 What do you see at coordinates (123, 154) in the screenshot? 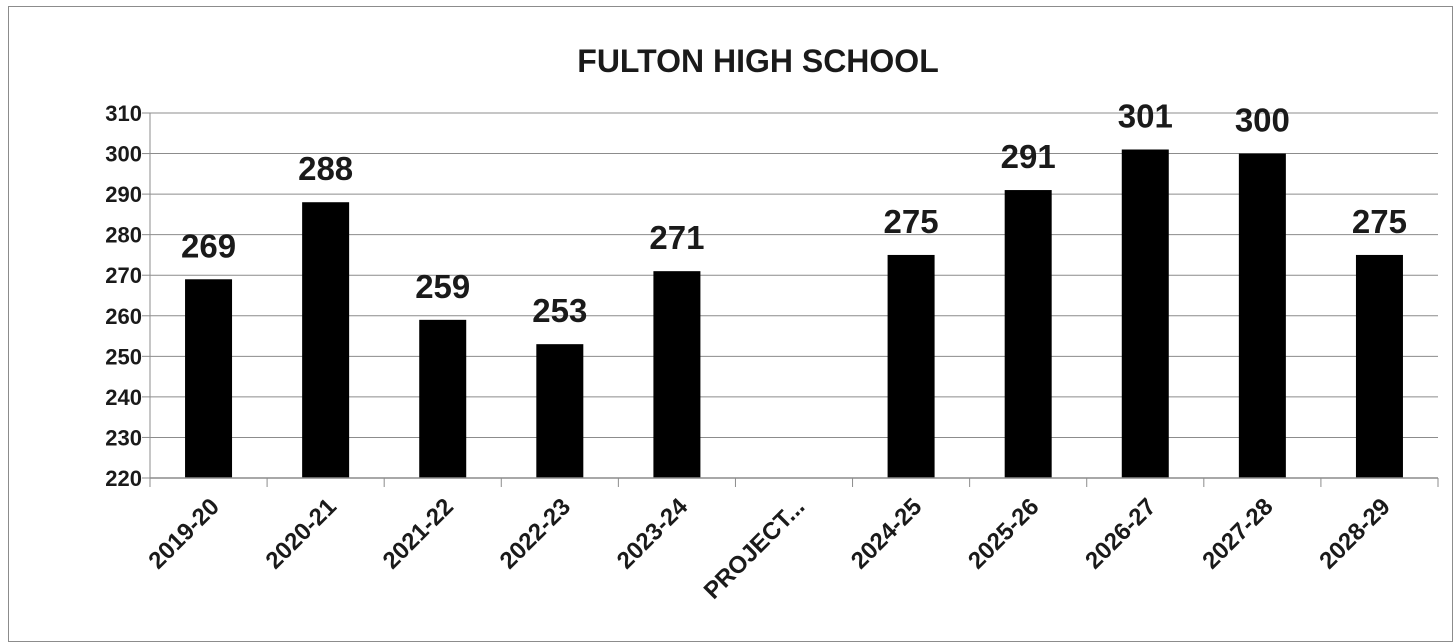
I see `y-tick-label: 300` at bounding box center [123, 154].